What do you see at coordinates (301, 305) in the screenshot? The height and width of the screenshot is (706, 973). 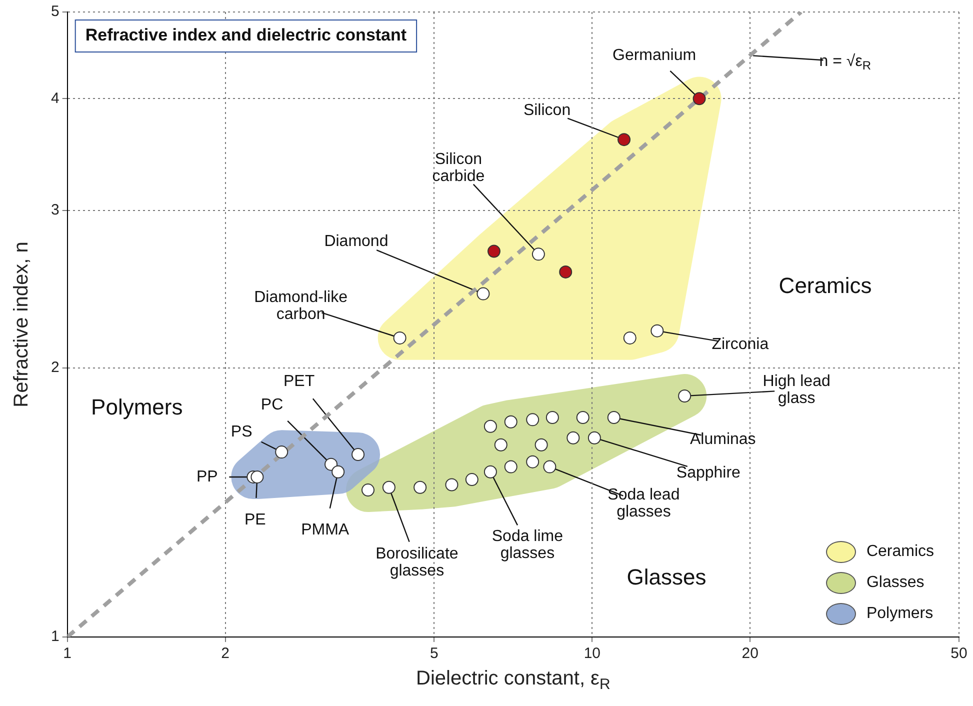 I see `annotation: Diamond-like carbon` at bounding box center [301, 305].